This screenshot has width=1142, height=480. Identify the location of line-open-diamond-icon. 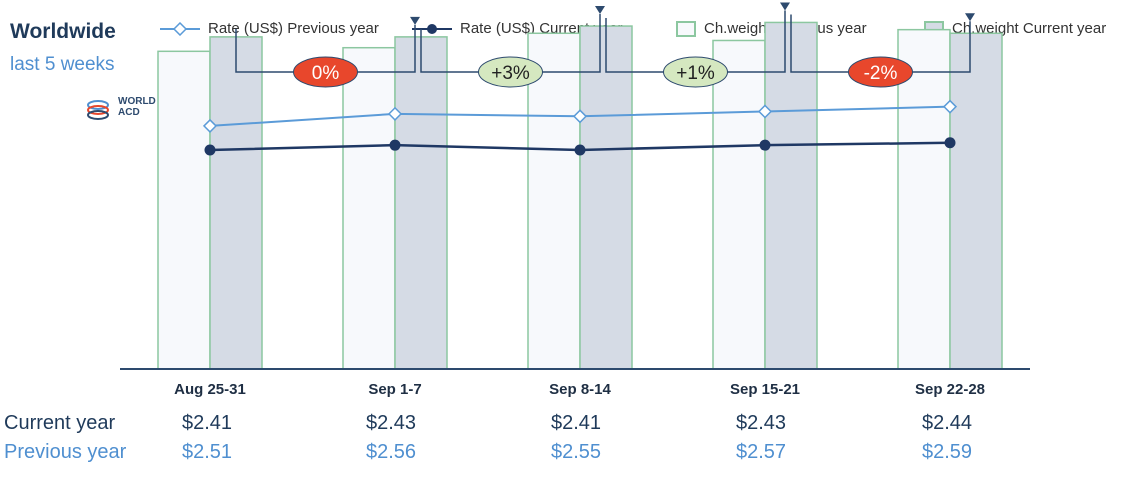
(180, 28).